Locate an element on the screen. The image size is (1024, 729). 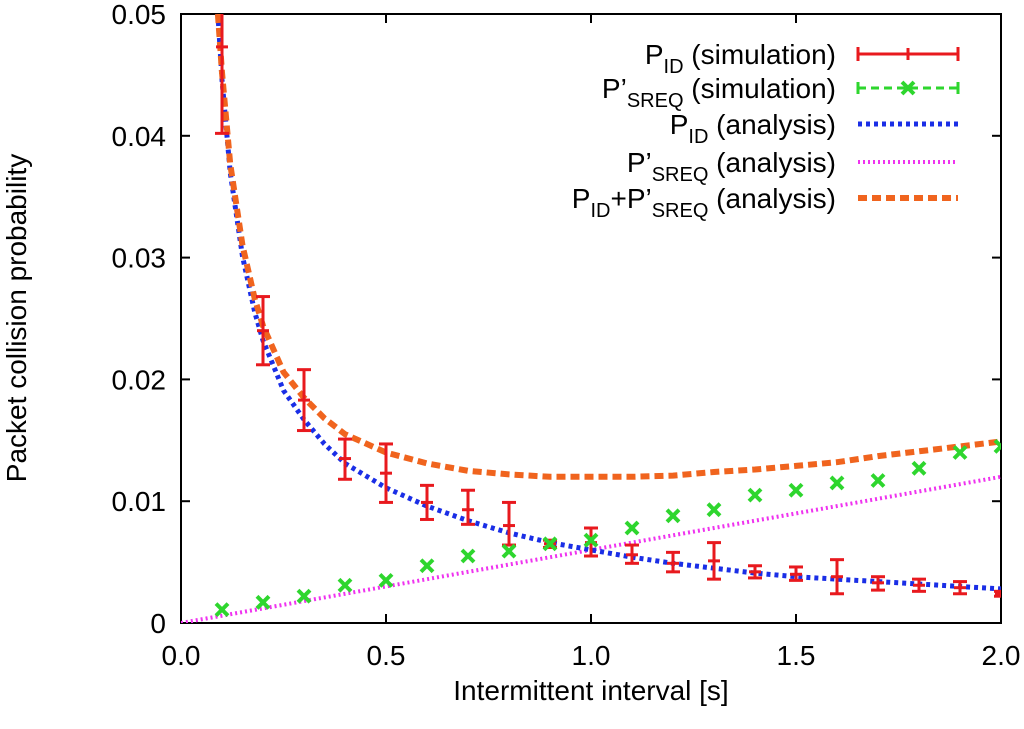
x-tick-label: 1.0 is located at coordinates (591, 655).